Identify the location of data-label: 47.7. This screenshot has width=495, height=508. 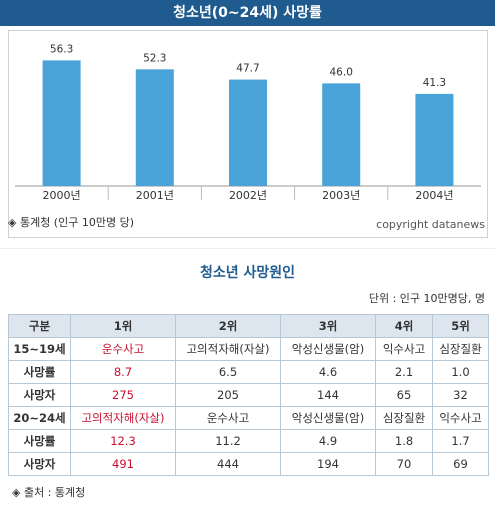
(247, 69).